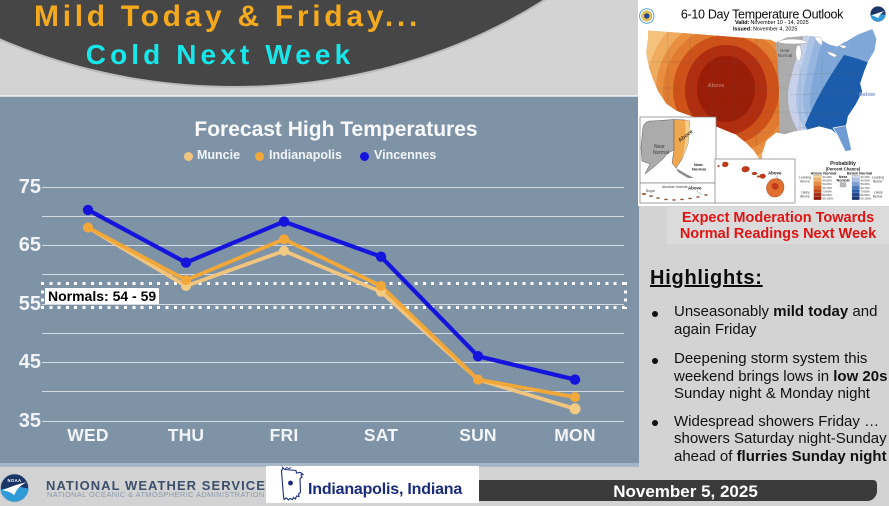 This screenshot has height=506, width=889. Describe the element at coordinates (762, 15) in the screenshot. I see `svg-text: 6-10 Day Temperature Outlook` at that location.